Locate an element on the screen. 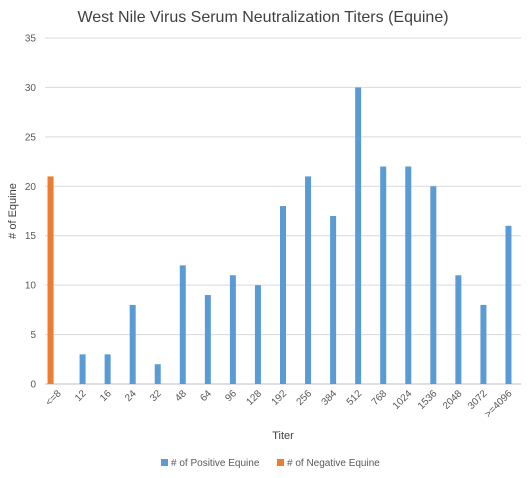 The width and height of the screenshot is (530, 478). y-tick-label: 5 is located at coordinates (33, 335).